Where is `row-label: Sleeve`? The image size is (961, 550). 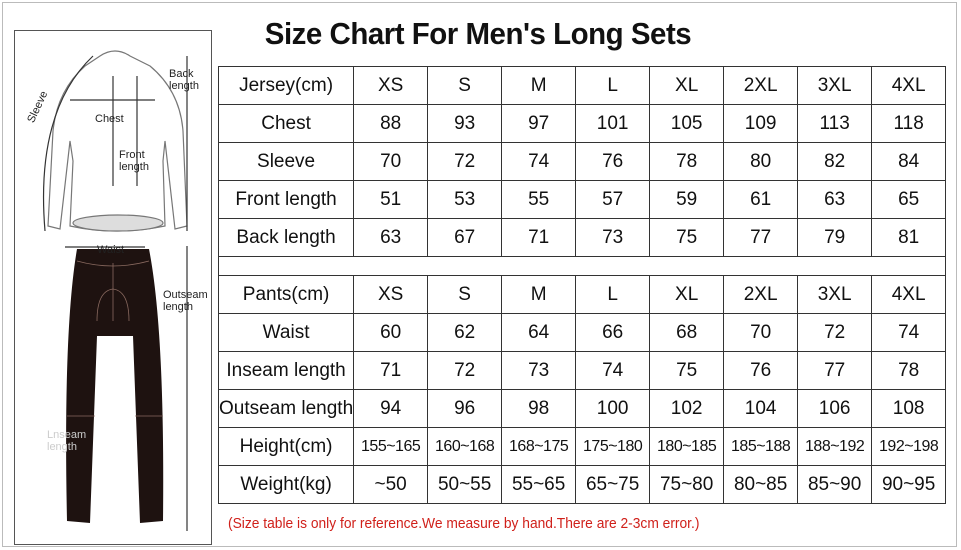 row-label: Sleeve is located at coordinates (286, 161).